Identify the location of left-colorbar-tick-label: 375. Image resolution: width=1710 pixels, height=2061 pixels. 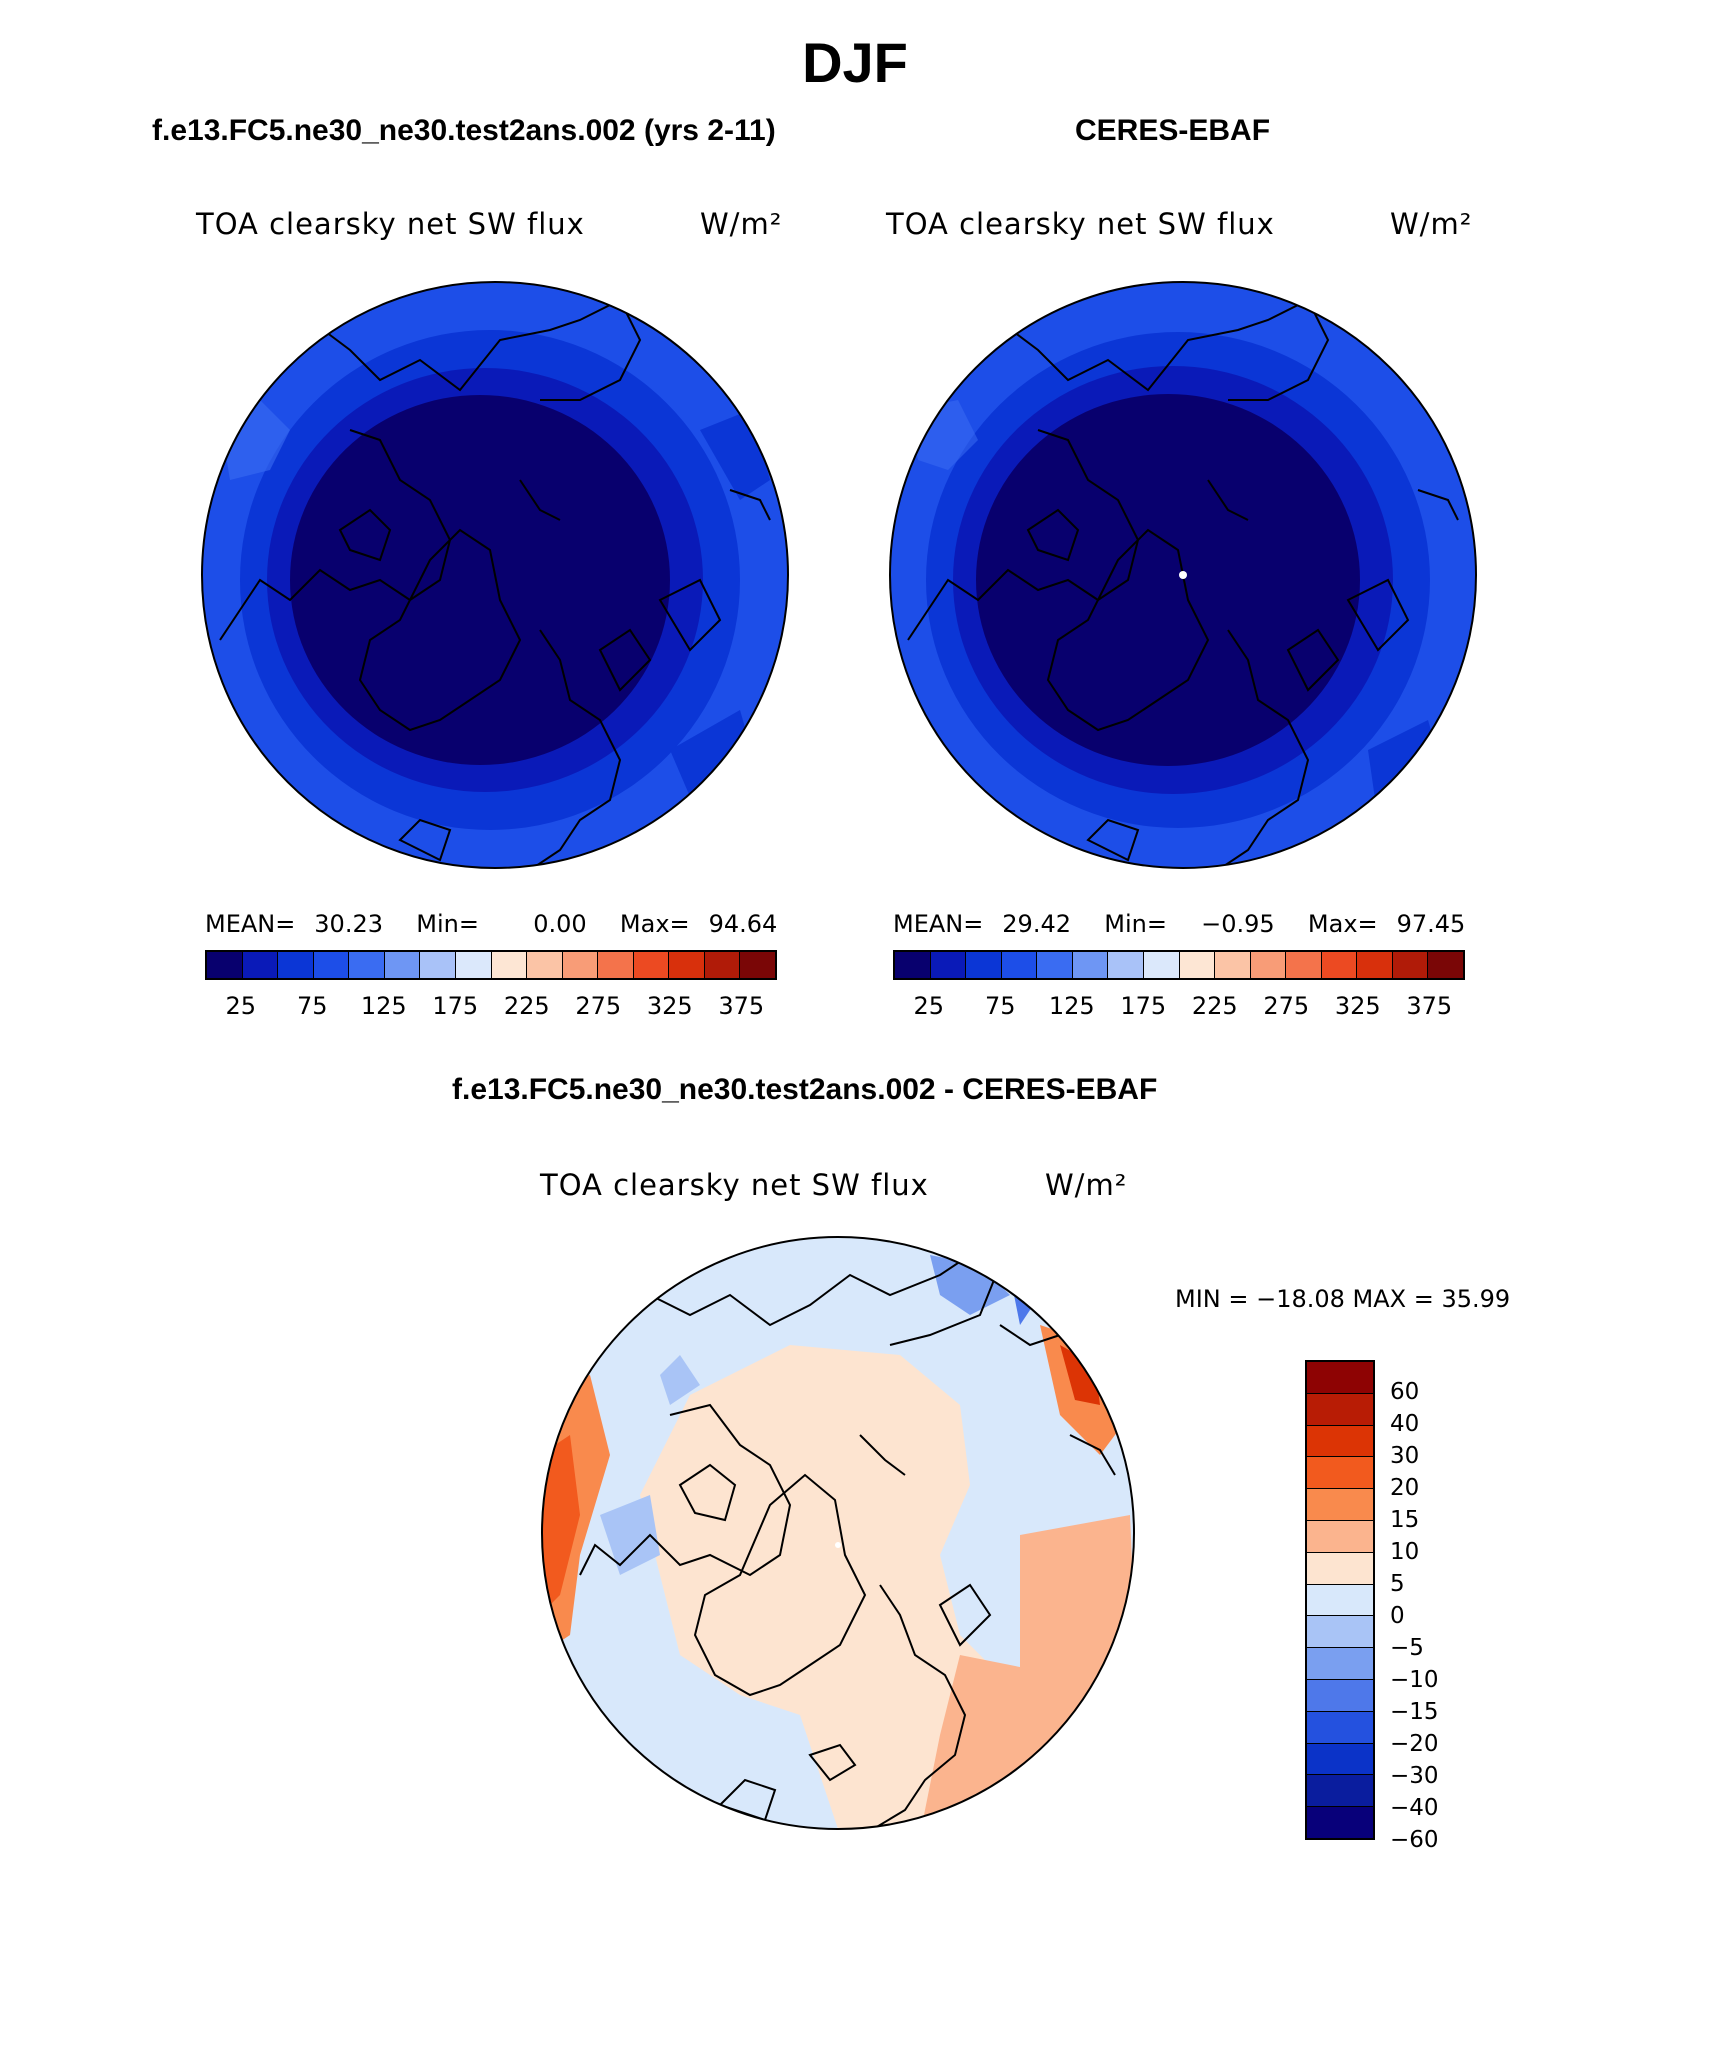
(741, 1006).